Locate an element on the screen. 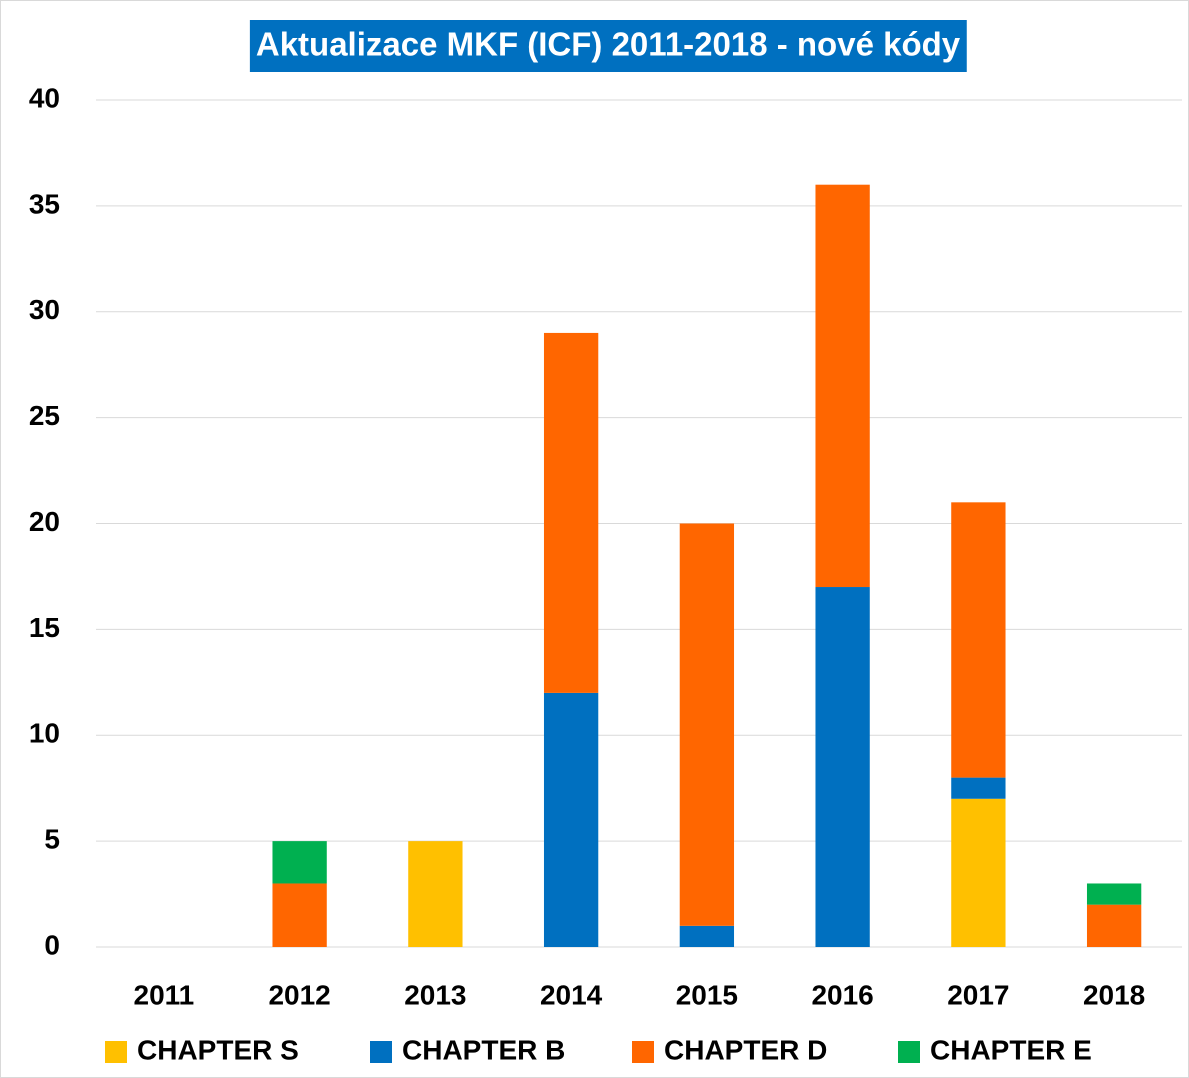 The image size is (1189, 1078). y-tick-label: 15 is located at coordinates (44, 627).